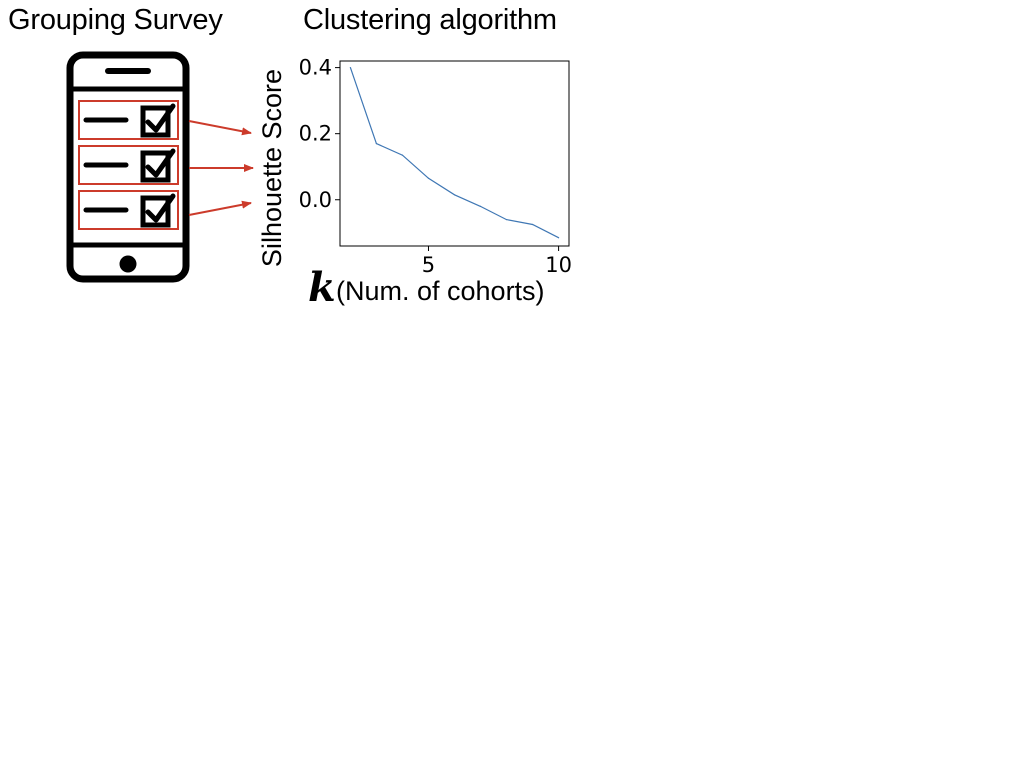  I want to click on y-axis-label: Silhouette Score, so click(272, 168).